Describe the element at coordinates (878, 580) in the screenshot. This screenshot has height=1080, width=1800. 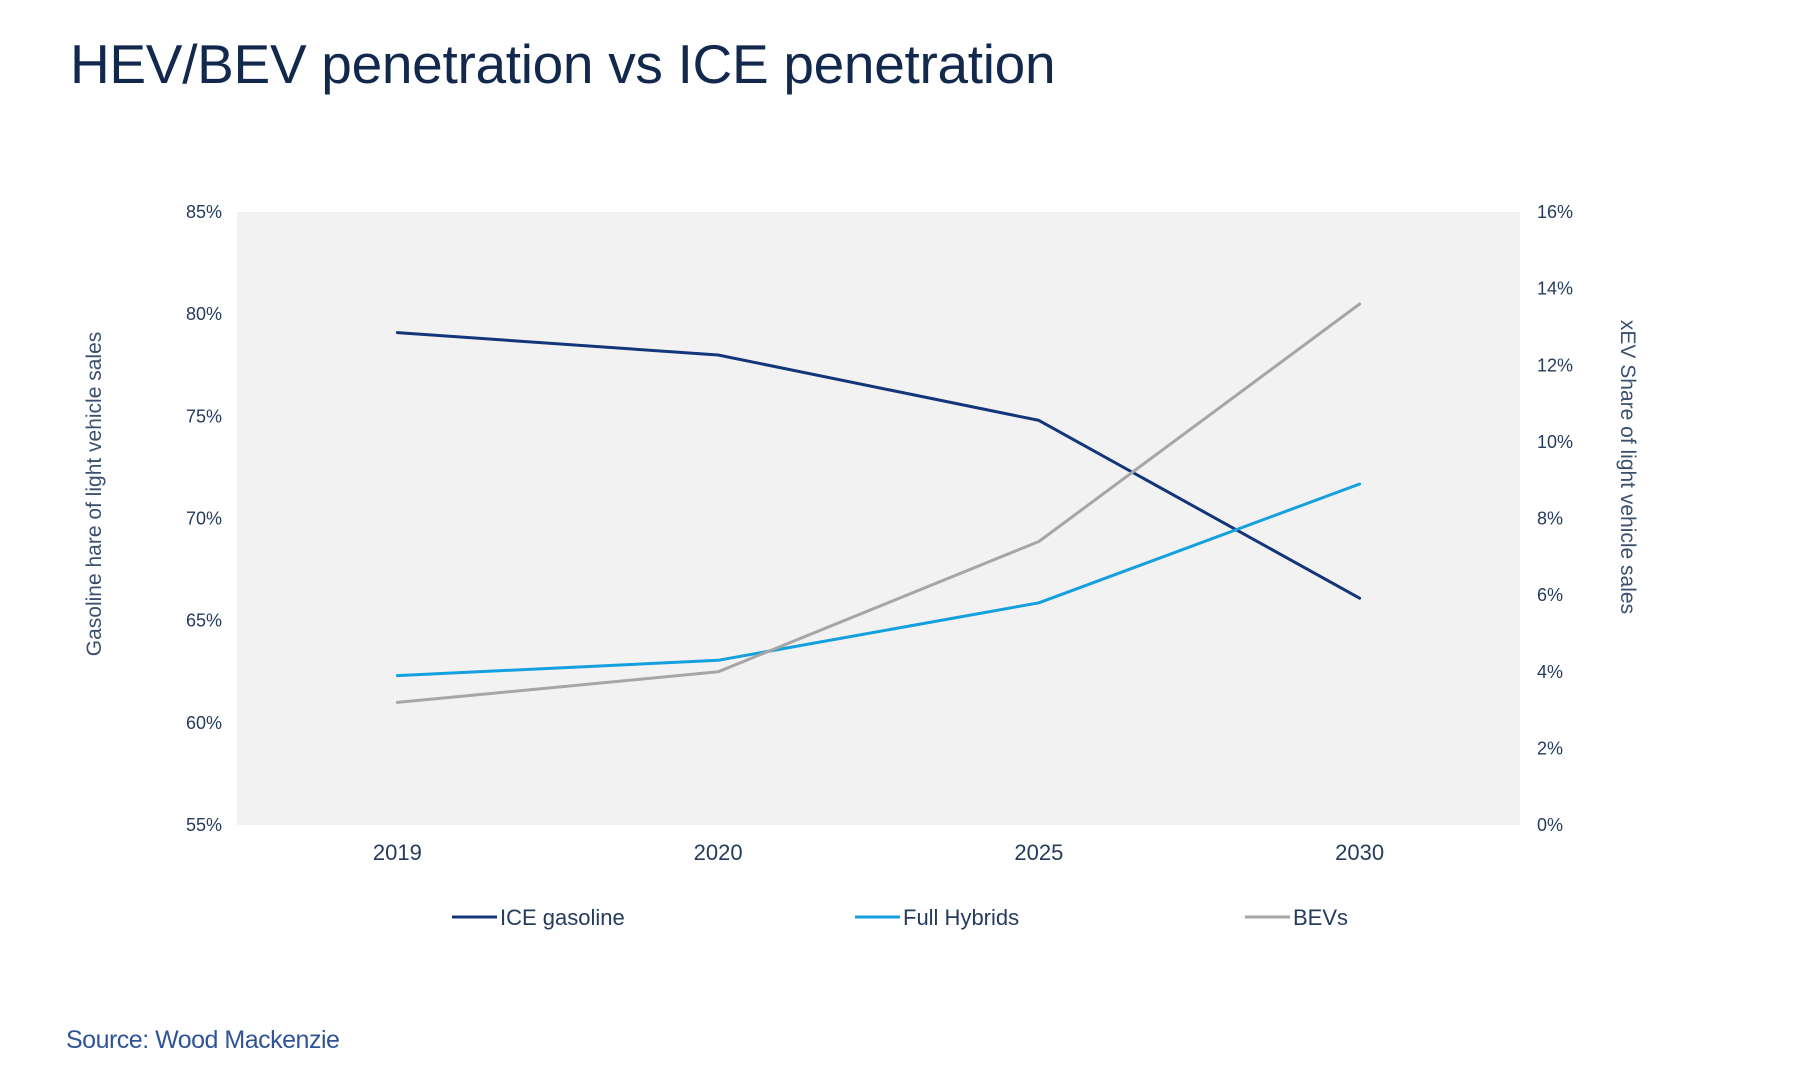
I see `series-line-full-hybrids` at that location.